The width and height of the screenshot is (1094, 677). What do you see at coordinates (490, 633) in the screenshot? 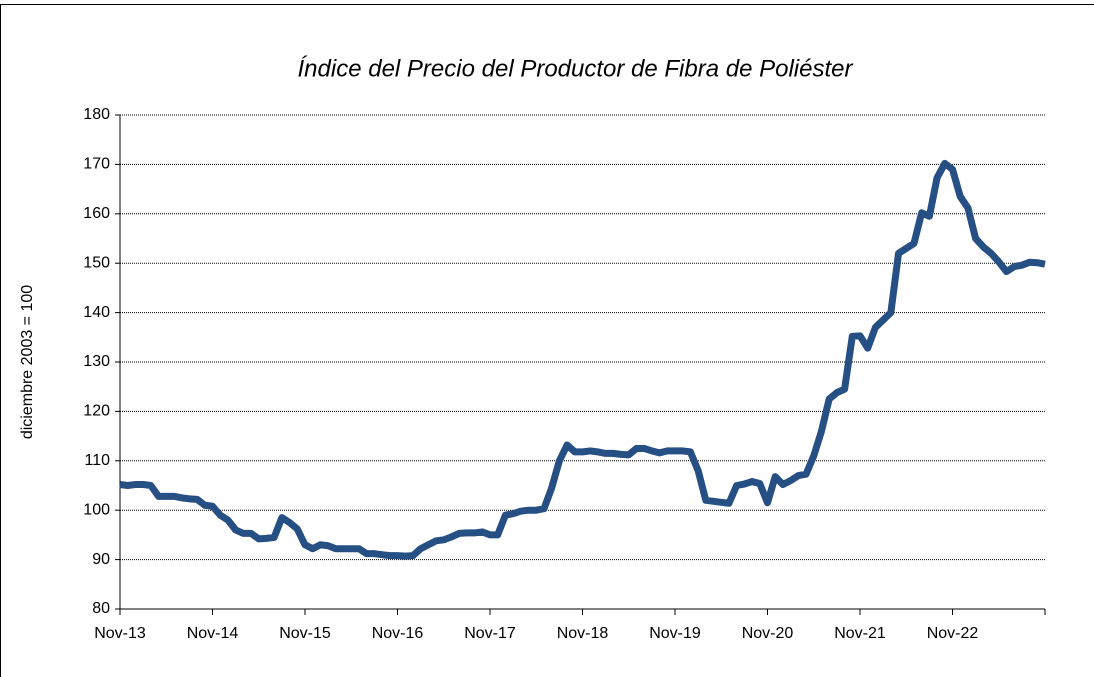
I see `x-tick-label: Nov-17` at bounding box center [490, 633].